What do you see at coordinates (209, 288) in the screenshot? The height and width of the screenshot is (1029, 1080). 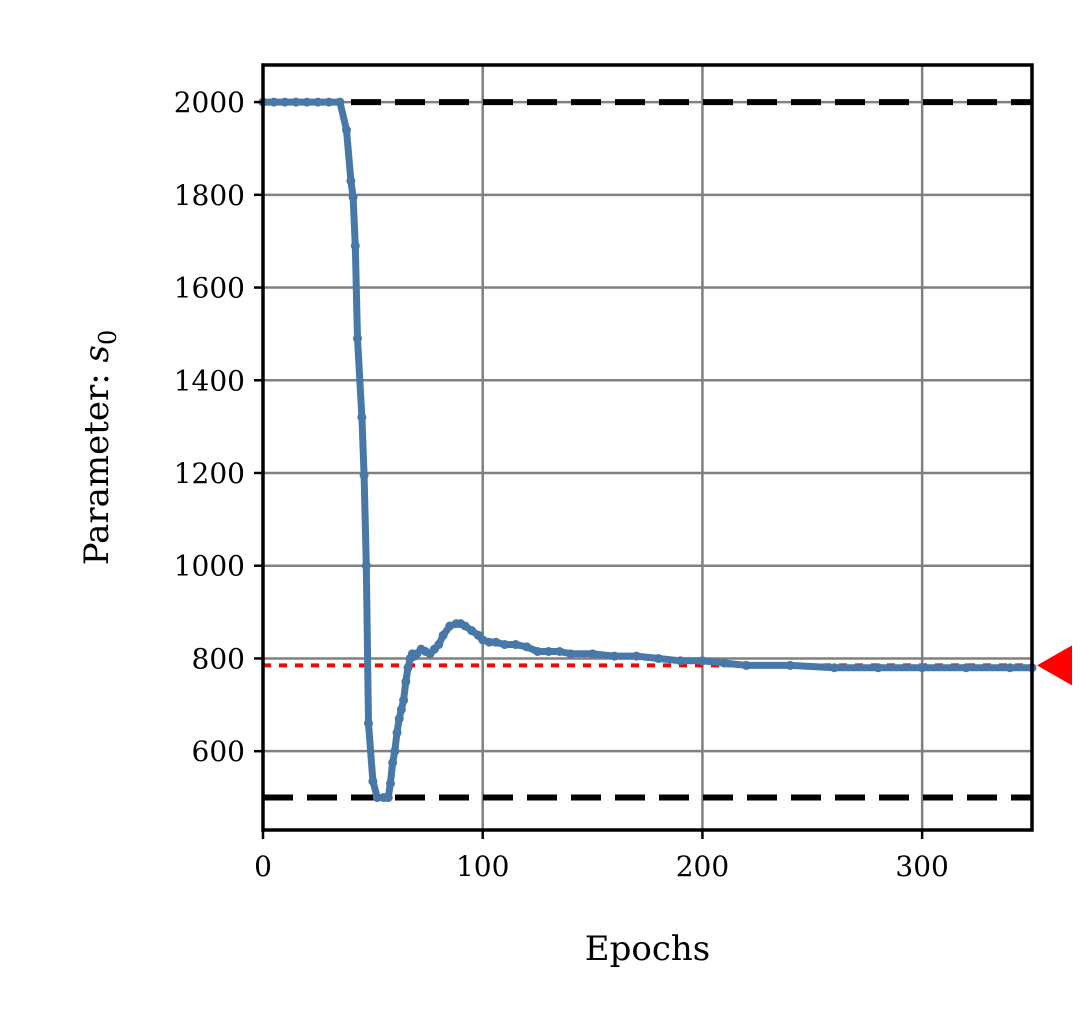 I see `y-tick-label: 1600` at bounding box center [209, 288].